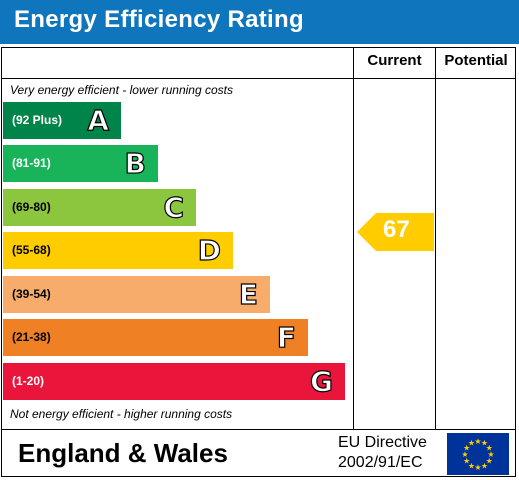 This screenshot has width=519, height=480. What do you see at coordinates (209, 250) in the screenshot?
I see `band-letter: D` at bounding box center [209, 250].